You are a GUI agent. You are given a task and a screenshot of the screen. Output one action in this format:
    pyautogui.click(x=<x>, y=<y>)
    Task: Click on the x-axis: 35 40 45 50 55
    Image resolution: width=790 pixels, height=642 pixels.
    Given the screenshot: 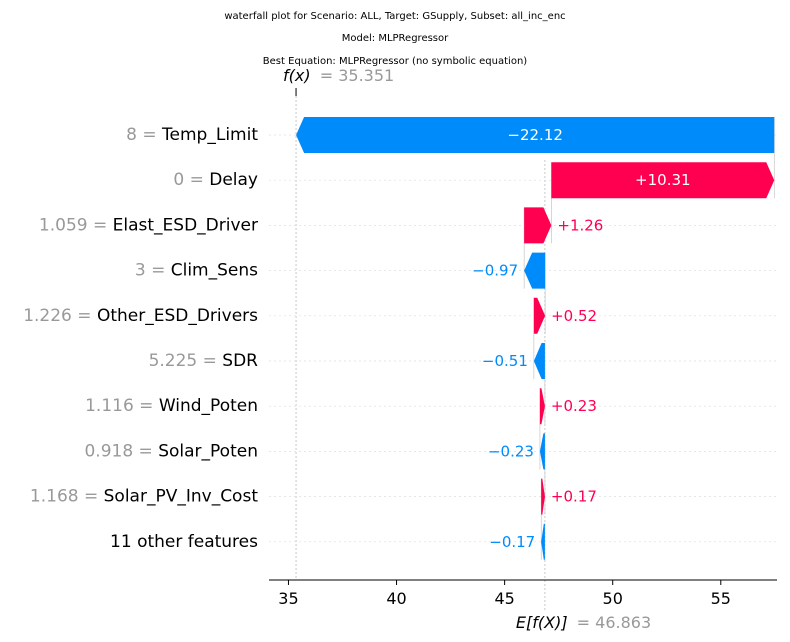 What is the action you would take?
    pyautogui.click(x=523, y=593)
    